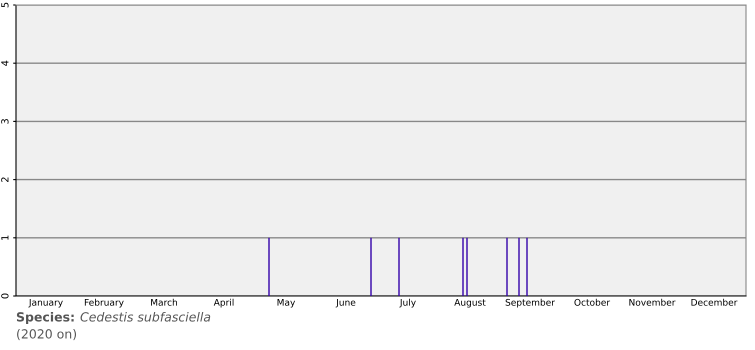 The height and width of the screenshot is (350, 755). I want to click on y-tick-label: 2, so click(4, 179).